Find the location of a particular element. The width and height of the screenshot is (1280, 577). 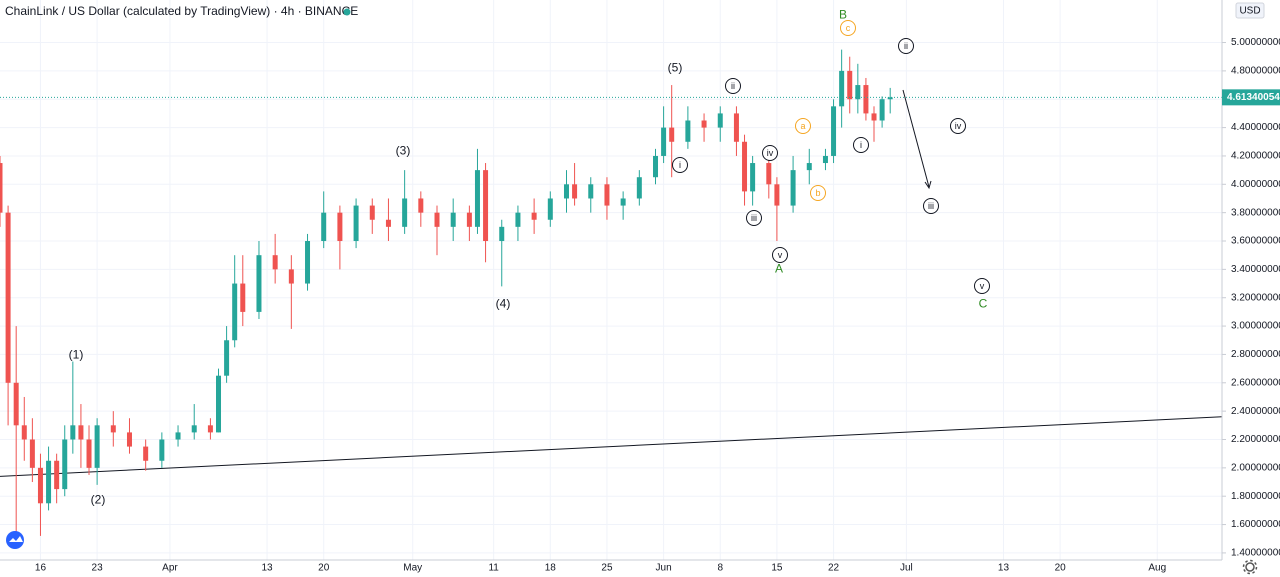

x-tick-label: 8 is located at coordinates (720, 568).